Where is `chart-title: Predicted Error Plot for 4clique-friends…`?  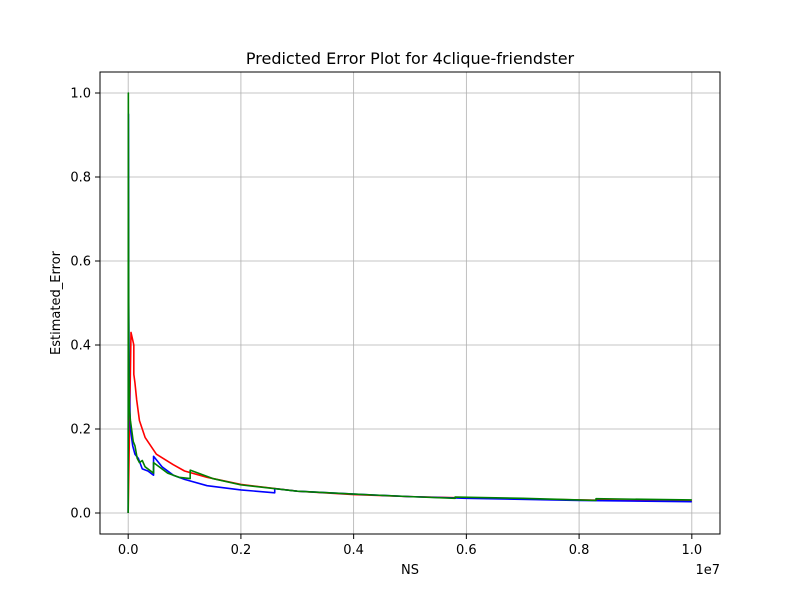
chart-title: Predicted Error Plot for 4clique-friends… is located at coordinates (410, 58).